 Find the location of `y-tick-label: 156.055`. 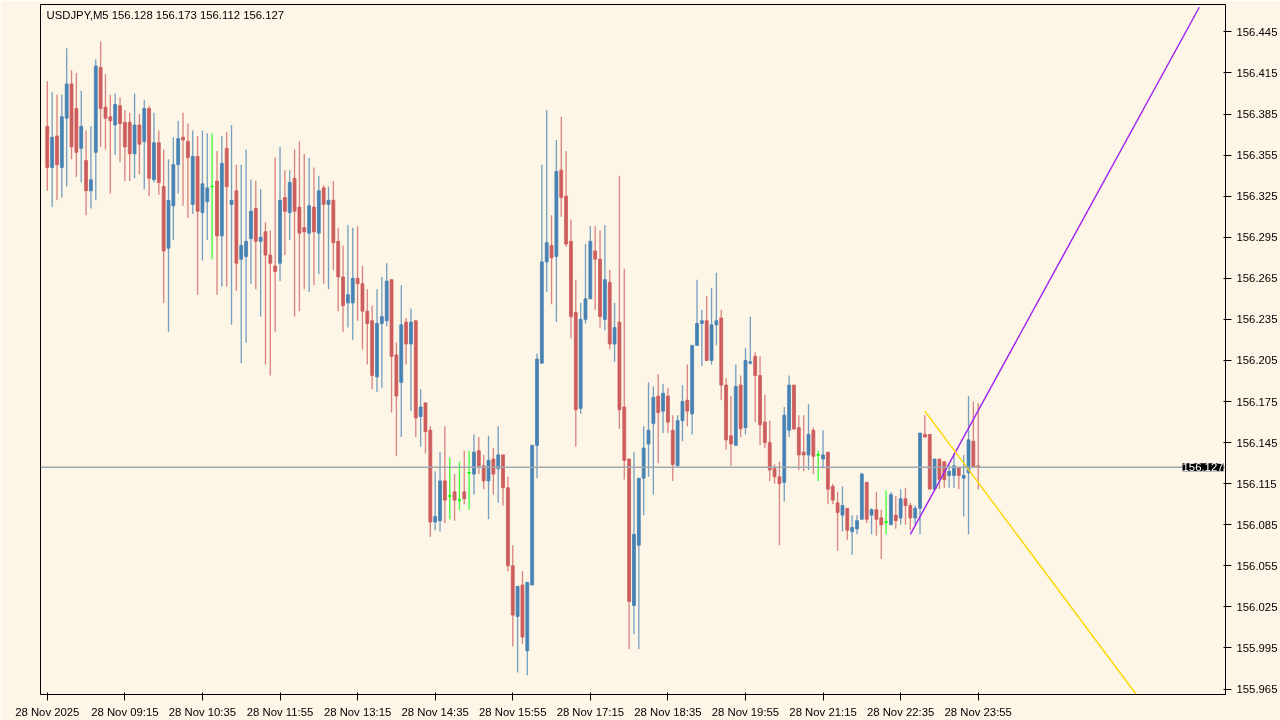

y-tick-label: 156.055 is located at coordinates (1257, 565).